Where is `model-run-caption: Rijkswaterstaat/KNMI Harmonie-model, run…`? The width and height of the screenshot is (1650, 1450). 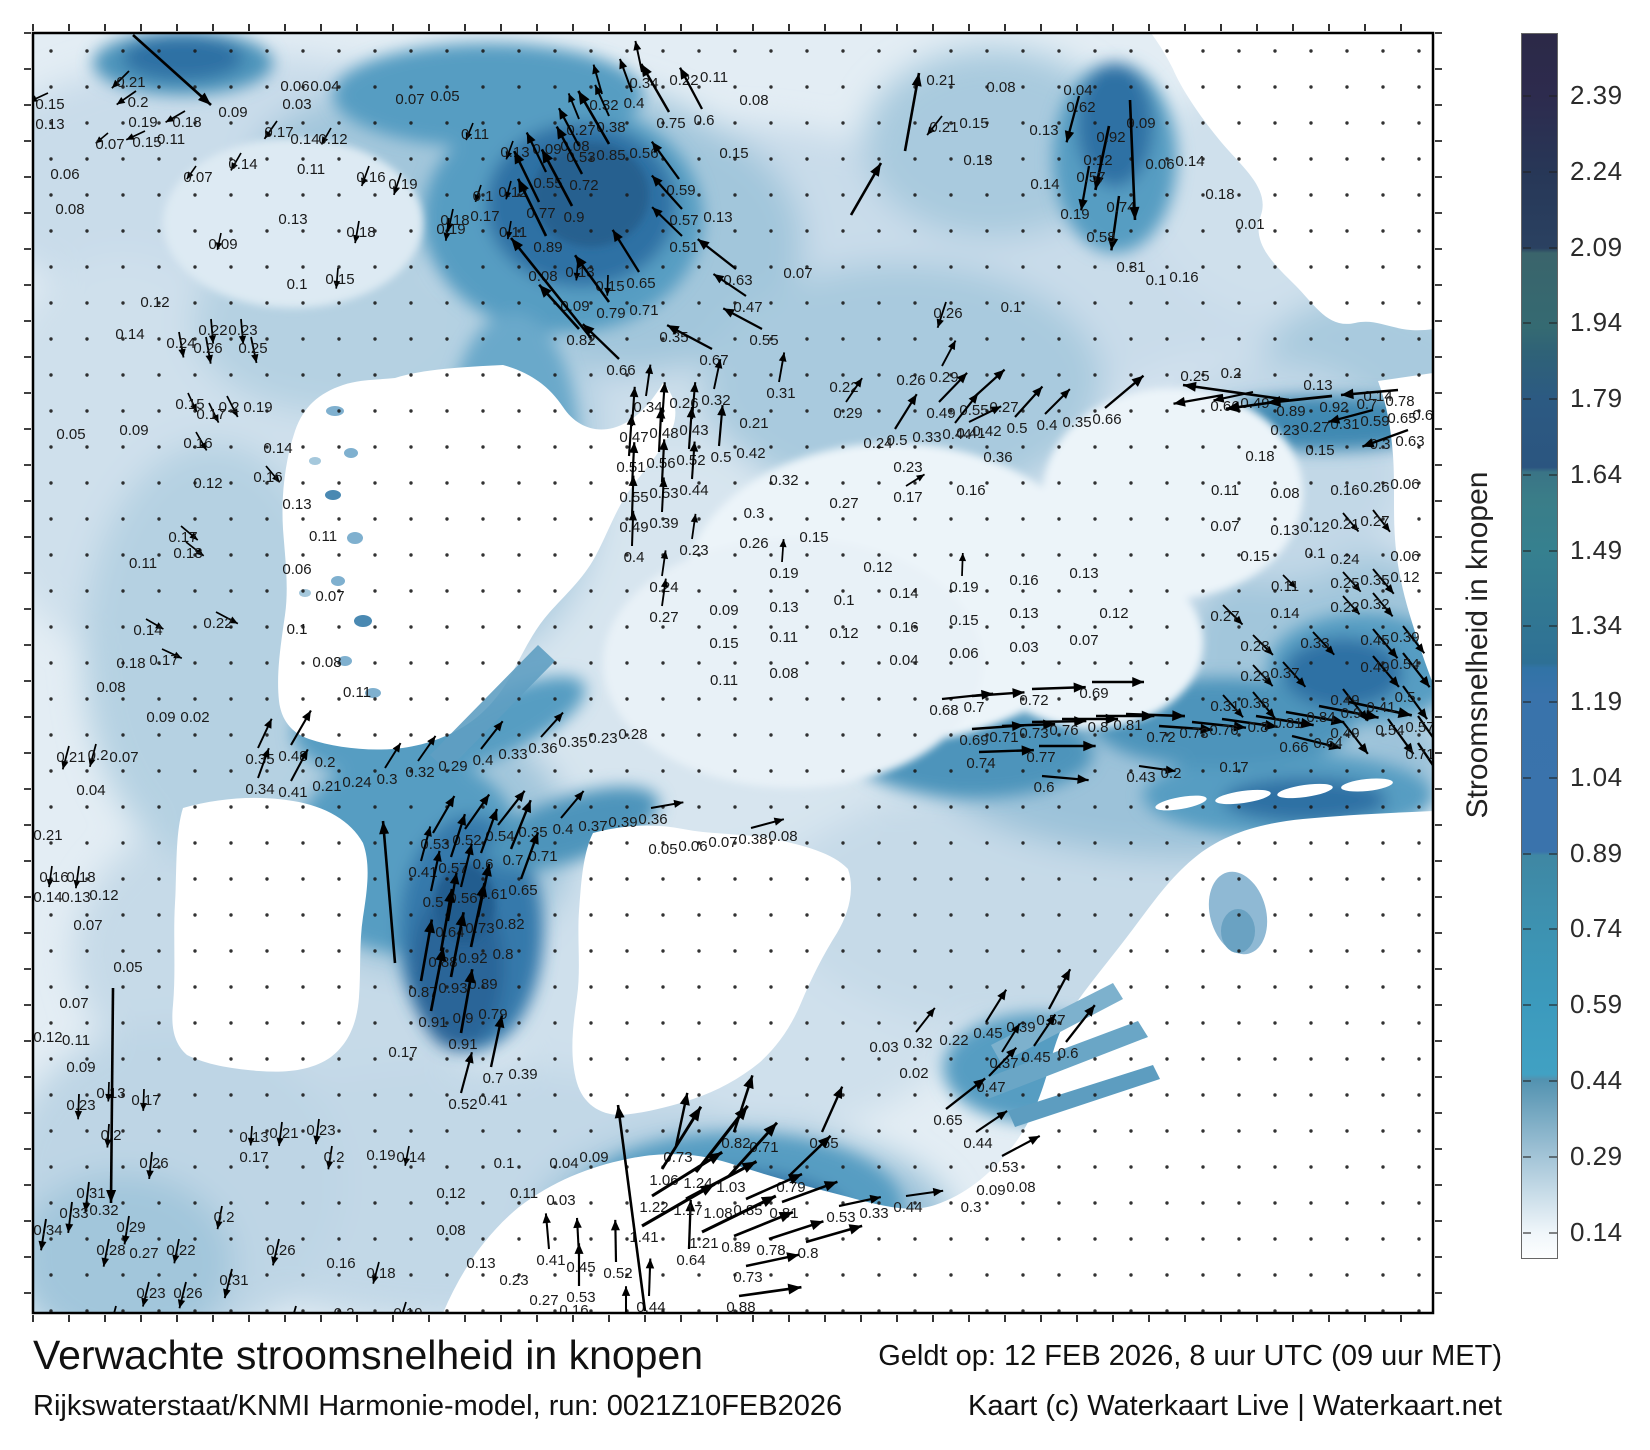 model-run-caption: Rijkswaterstaat/KNMI Harmonie-model, run… is located at coordinates (438, 1406).